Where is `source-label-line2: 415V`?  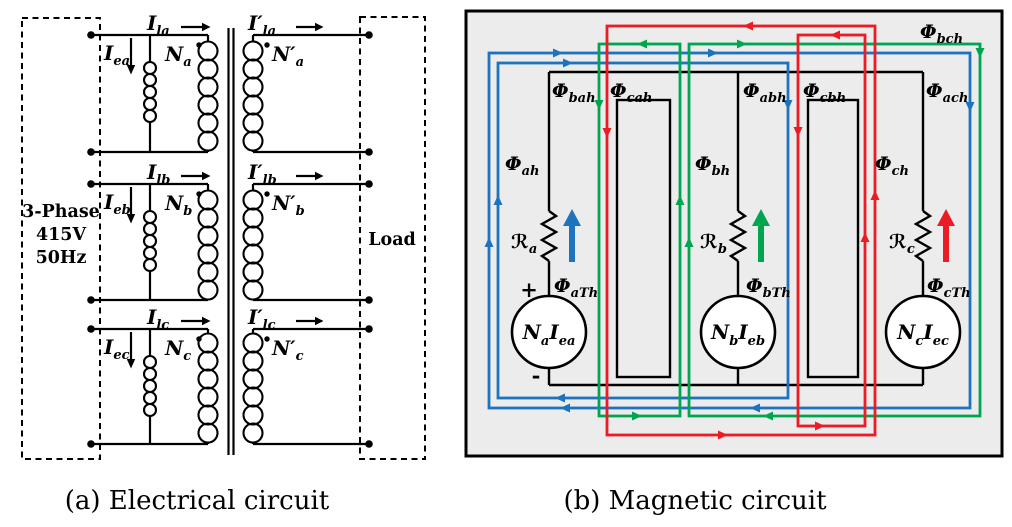 source-label-line2: 415V is located at coordinates (61, 235).